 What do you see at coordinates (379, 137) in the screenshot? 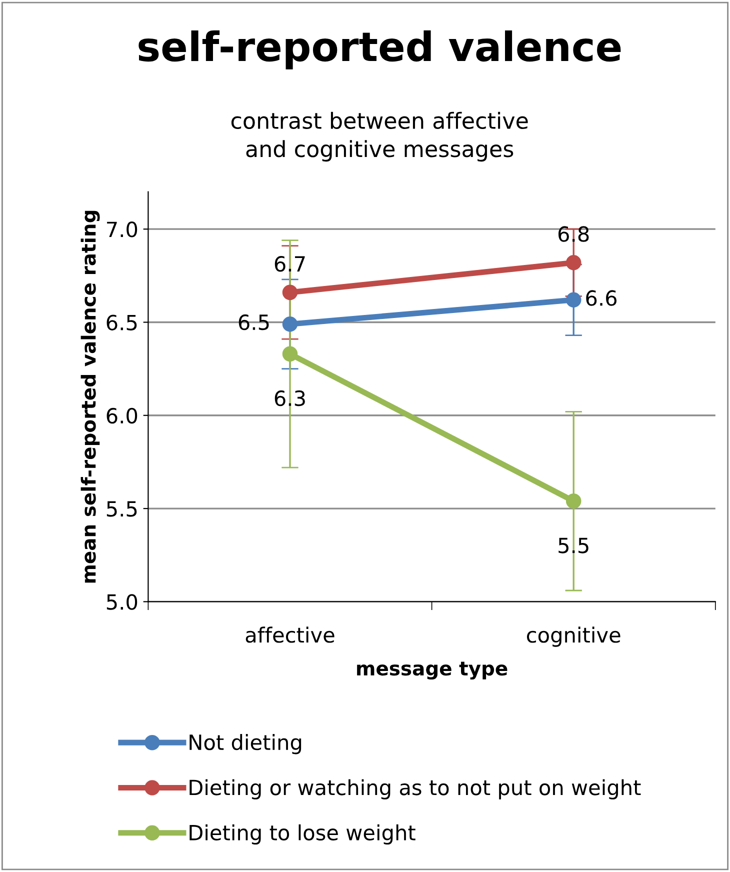
I see `chart-subtitle: contrast between affective and cognitive messages` at bounding box center [379, 137].